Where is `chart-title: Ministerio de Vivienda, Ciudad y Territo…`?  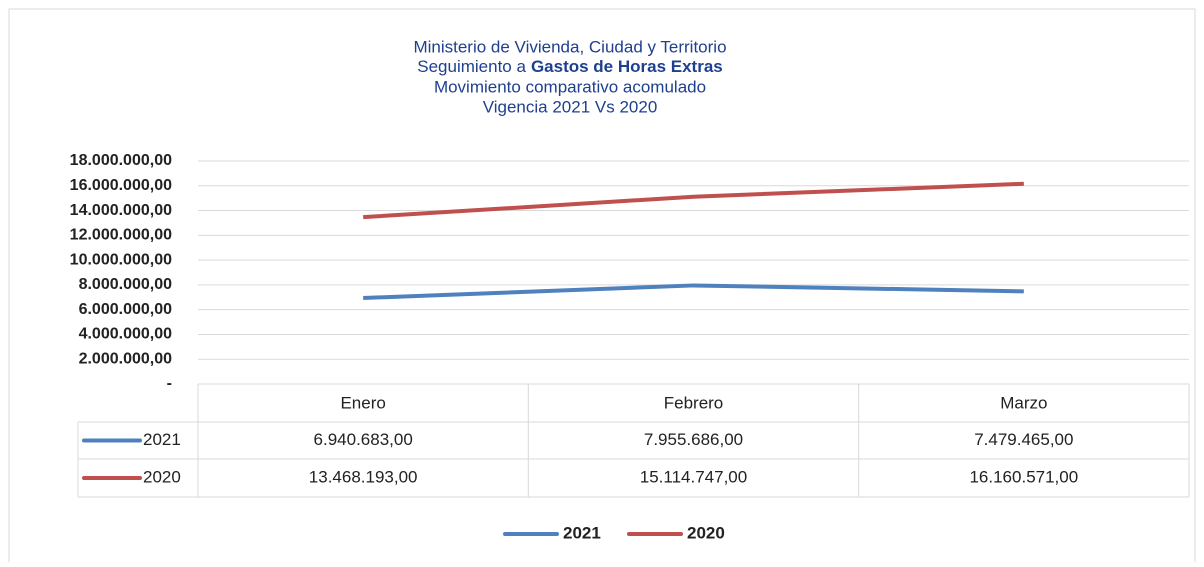
chart-title: Ministerio de Vivienda, Ciudad y Territo… is located at coordinates (569, 46).